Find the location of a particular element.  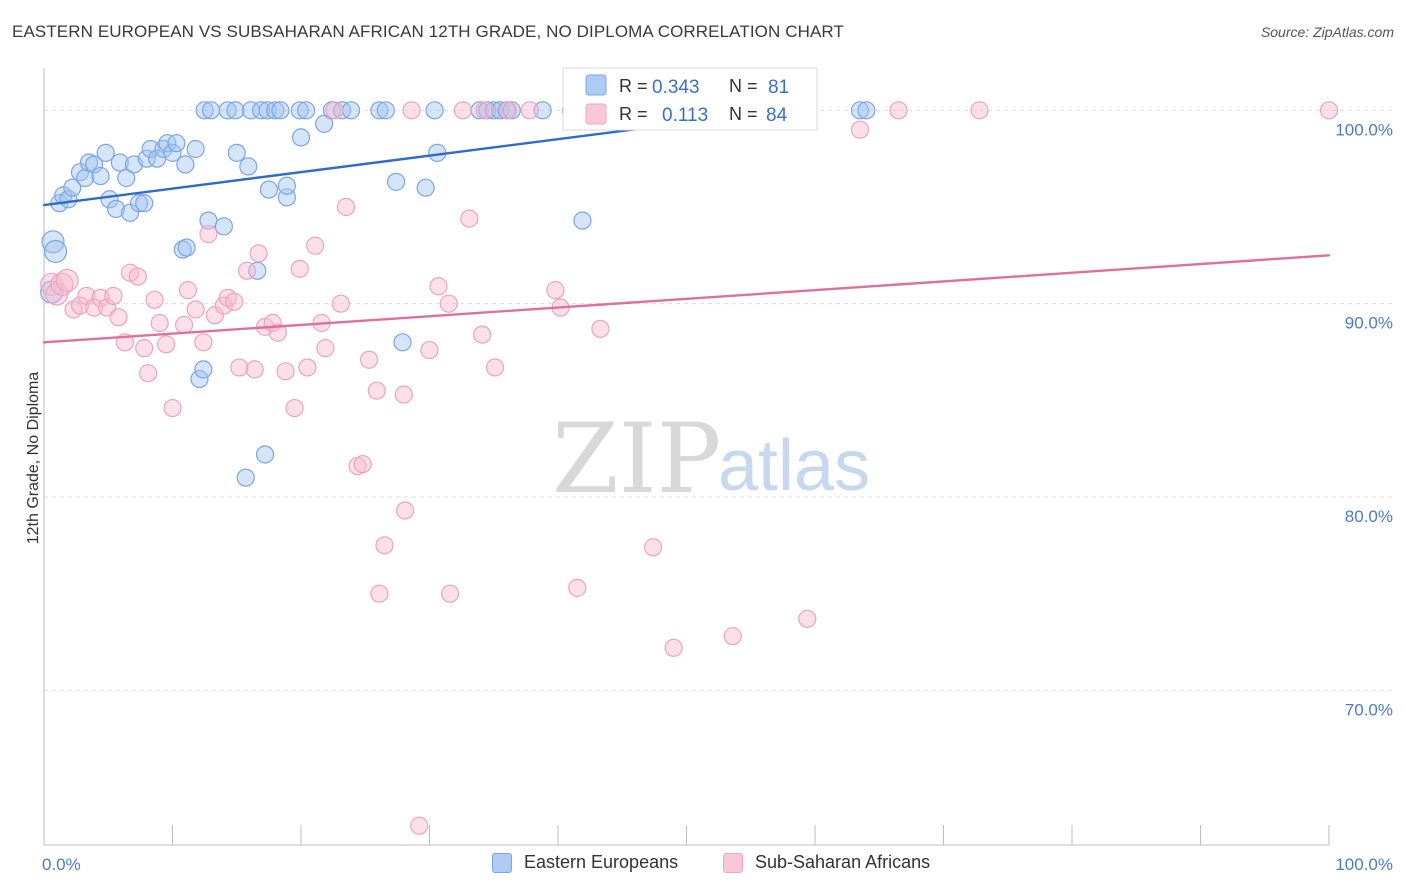

y-tick-label-3: 100.0% is located at coordinates (1364, 129).